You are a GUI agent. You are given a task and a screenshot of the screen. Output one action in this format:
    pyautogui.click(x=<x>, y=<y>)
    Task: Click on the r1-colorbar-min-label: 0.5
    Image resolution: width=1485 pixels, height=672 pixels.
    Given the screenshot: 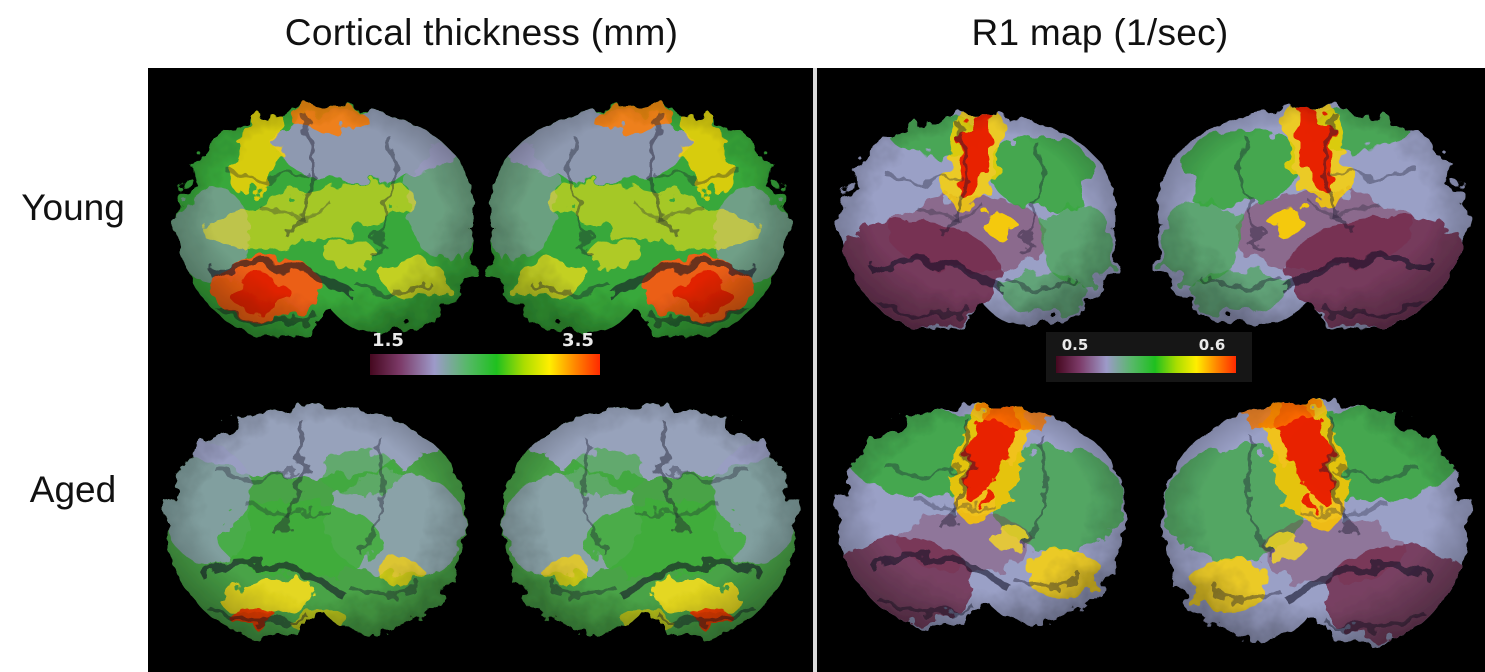 What is the action you would take?
    pyautogui.click(x=1075, y=345)
    